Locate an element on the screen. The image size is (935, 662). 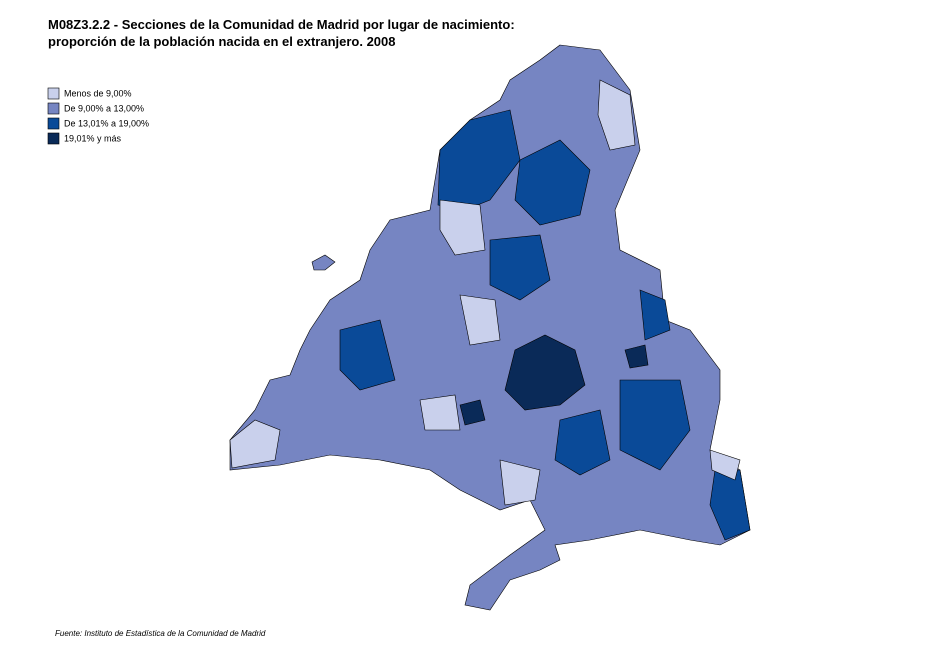
legend-label: 19,01% y más is located at coordinates (93, 138).